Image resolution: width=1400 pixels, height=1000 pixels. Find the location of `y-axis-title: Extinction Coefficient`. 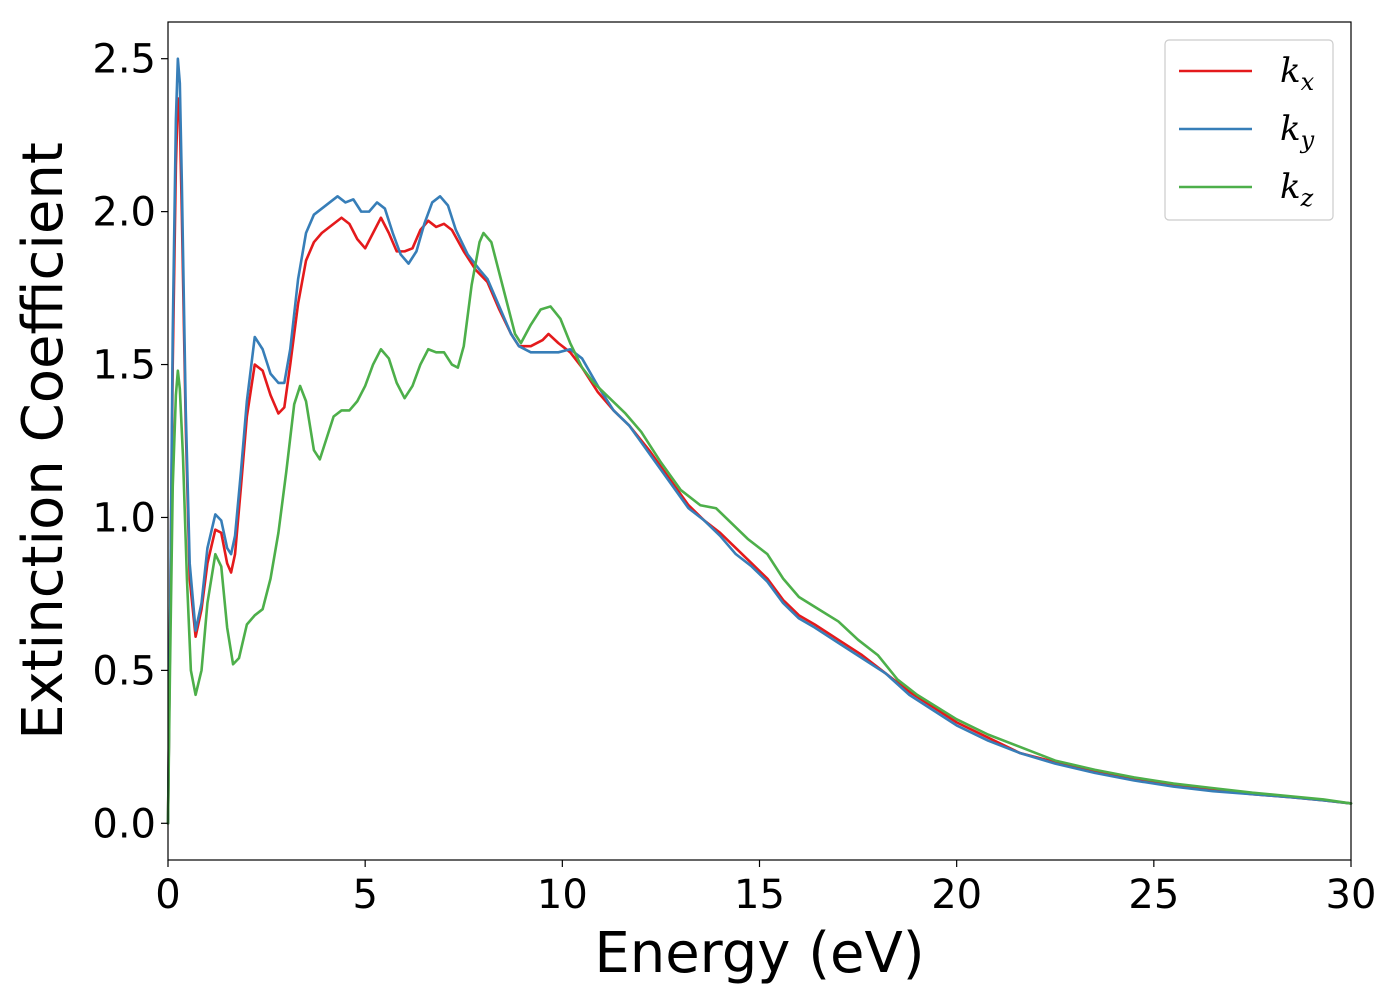

y-axis-title: Extinction Coefficient is located at coordinates (43, 441).